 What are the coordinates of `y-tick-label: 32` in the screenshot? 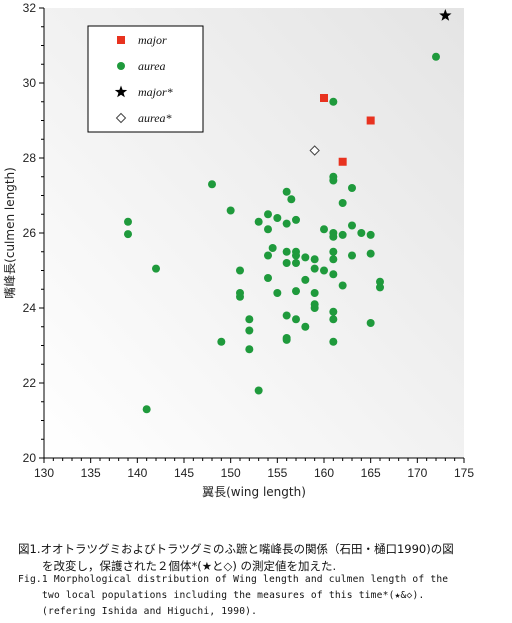 It's located at (30, 8).